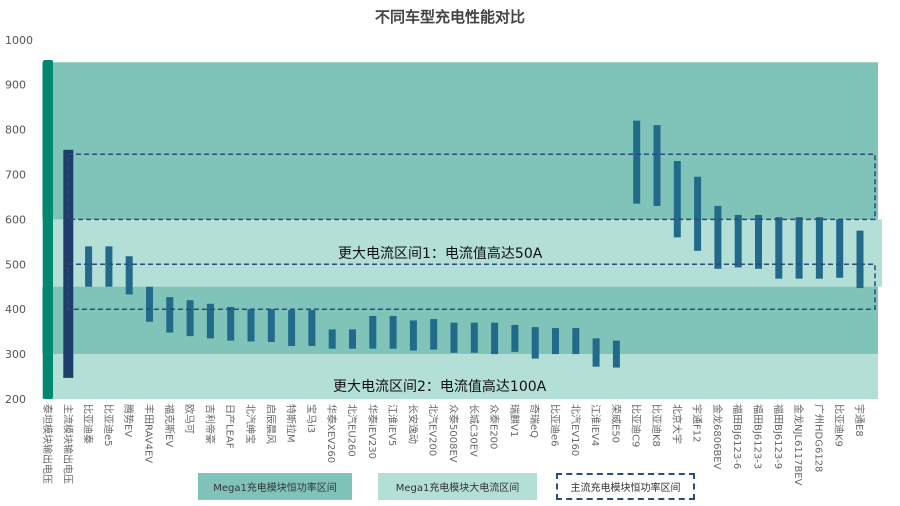  Describe the element at coordinates (575, 430) in the screenshot. I see `x-tick-label: 北汽EV160` at that location.